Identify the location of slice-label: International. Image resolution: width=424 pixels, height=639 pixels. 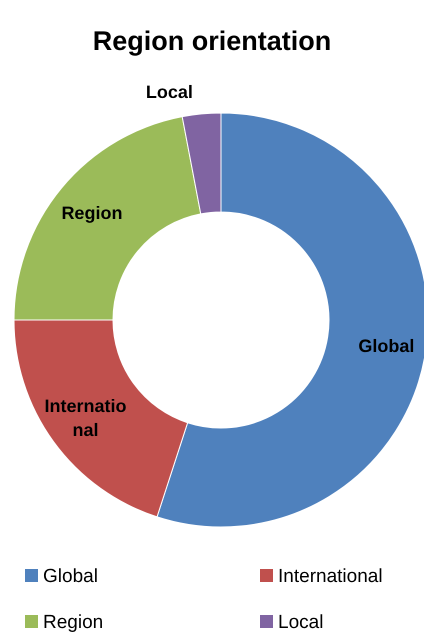
(85, 418).